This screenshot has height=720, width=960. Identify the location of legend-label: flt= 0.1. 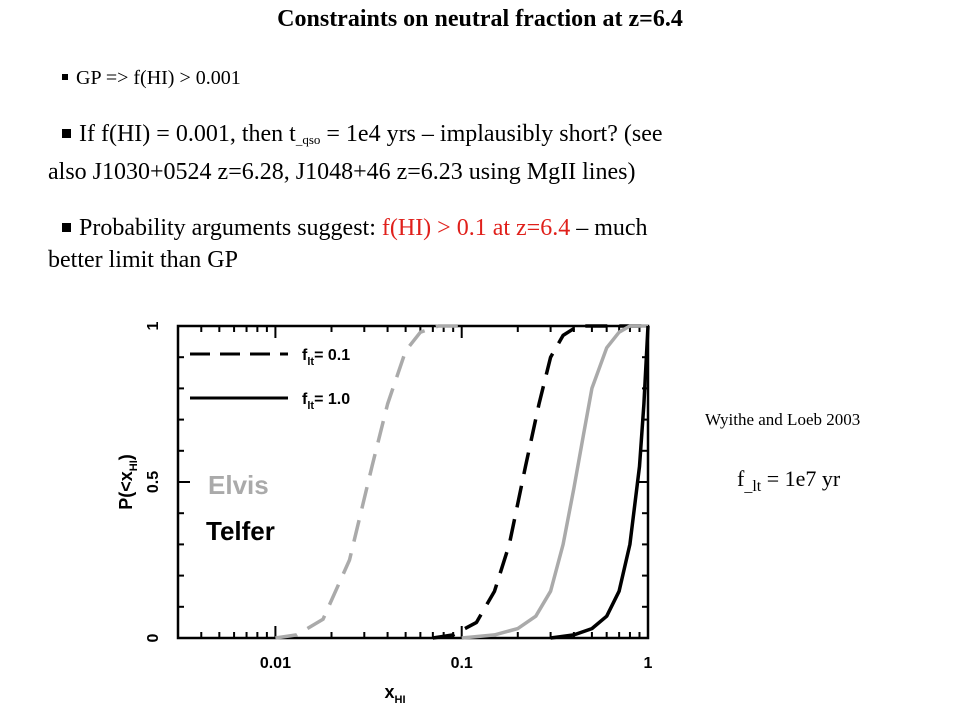
(326, 357).